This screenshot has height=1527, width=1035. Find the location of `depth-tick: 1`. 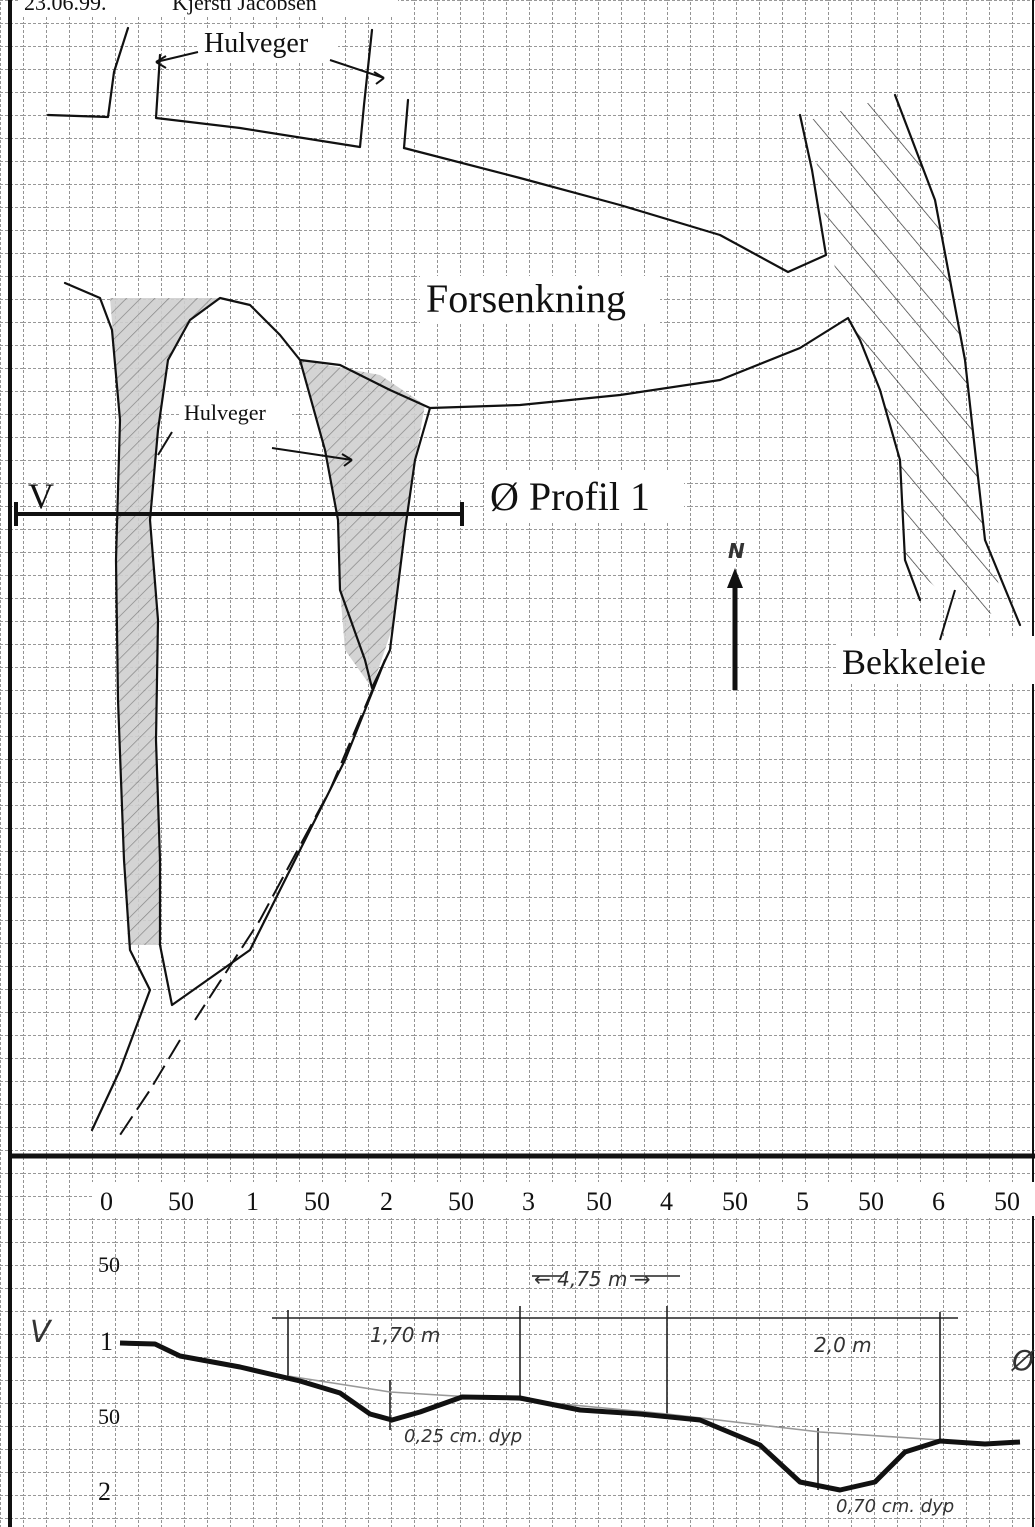

depth-tick: 1 is located at coordinates (106, 1341).